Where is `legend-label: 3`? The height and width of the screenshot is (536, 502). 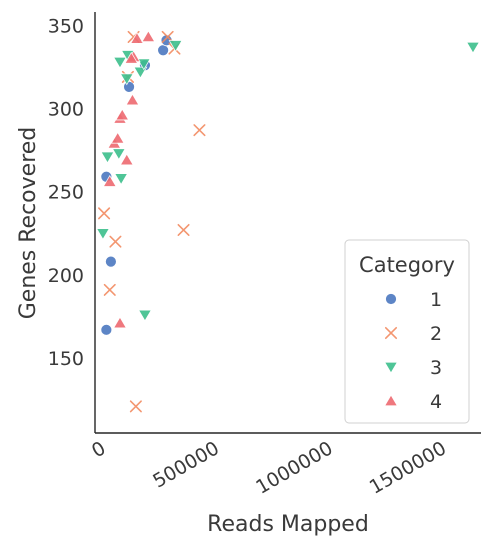 legend-label: 3 is located at coordinates (436, 368).